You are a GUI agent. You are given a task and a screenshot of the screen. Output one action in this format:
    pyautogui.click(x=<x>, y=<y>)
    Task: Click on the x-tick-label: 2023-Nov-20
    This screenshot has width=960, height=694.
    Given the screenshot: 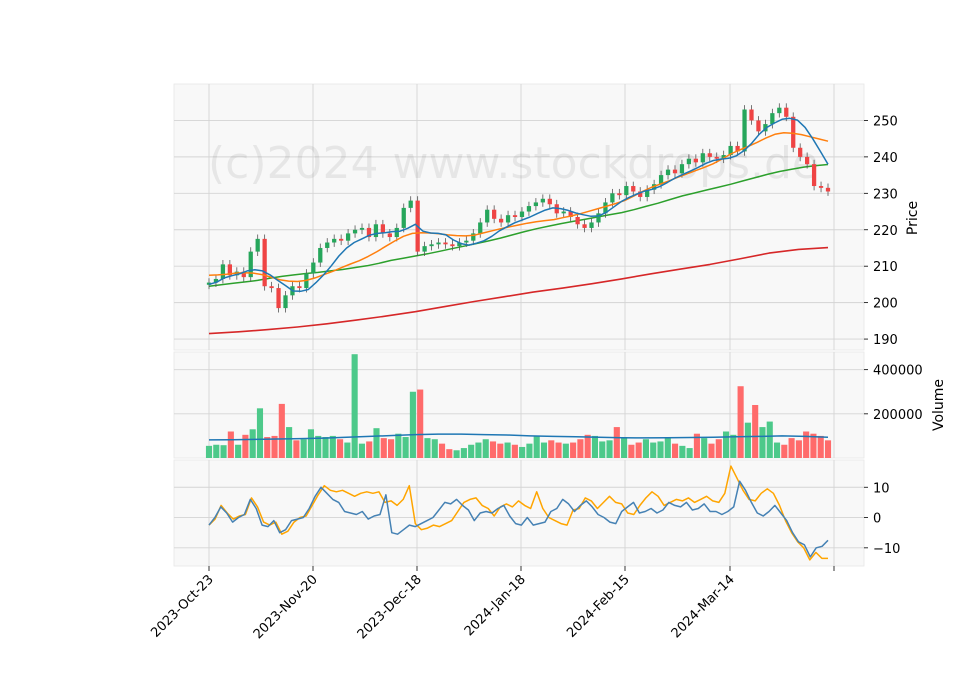 What is the action you would take?
    pyautogui.click(x=286, y=607)
    